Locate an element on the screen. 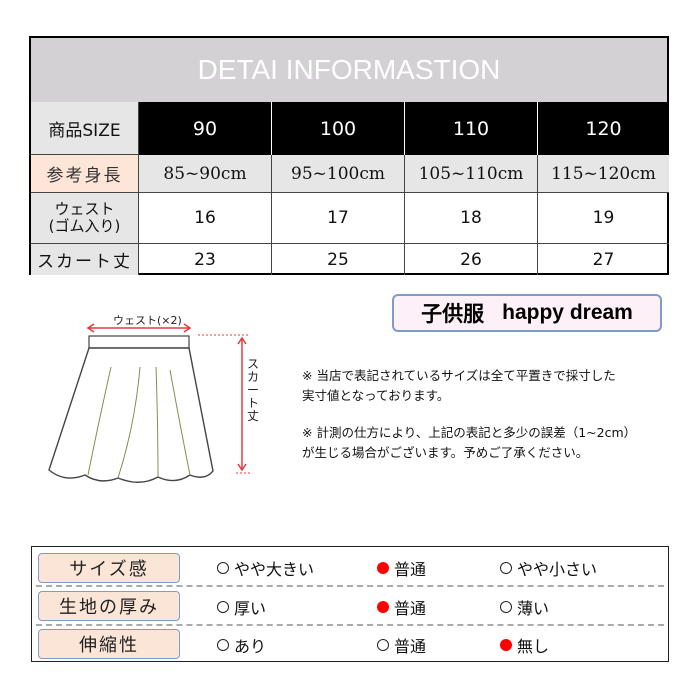 Image resolution: width=700 pixels, height=700 pixels. option-size-large: やや大きい is located at coordinates (265, 568).